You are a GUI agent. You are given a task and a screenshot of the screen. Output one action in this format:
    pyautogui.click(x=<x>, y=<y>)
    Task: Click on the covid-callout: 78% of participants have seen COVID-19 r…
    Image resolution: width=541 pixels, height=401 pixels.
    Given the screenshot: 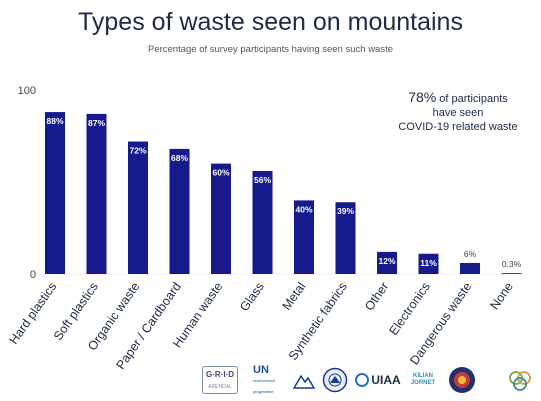 What is the action you would take?
    pyautogui.click(x=458, y=112)
    